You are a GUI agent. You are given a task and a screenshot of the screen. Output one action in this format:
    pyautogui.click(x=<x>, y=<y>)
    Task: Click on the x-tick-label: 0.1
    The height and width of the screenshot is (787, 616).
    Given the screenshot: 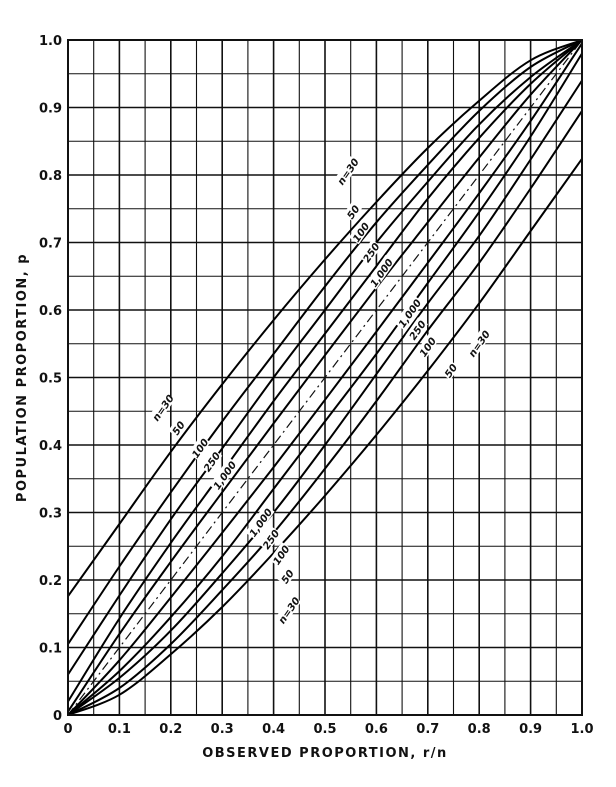 What is the action you would take?
    pyautogui.click(x=119, y=729)
    